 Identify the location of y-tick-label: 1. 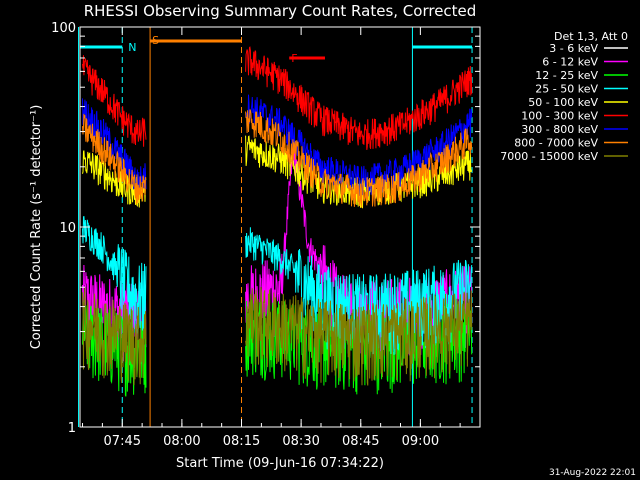
(72, 428).